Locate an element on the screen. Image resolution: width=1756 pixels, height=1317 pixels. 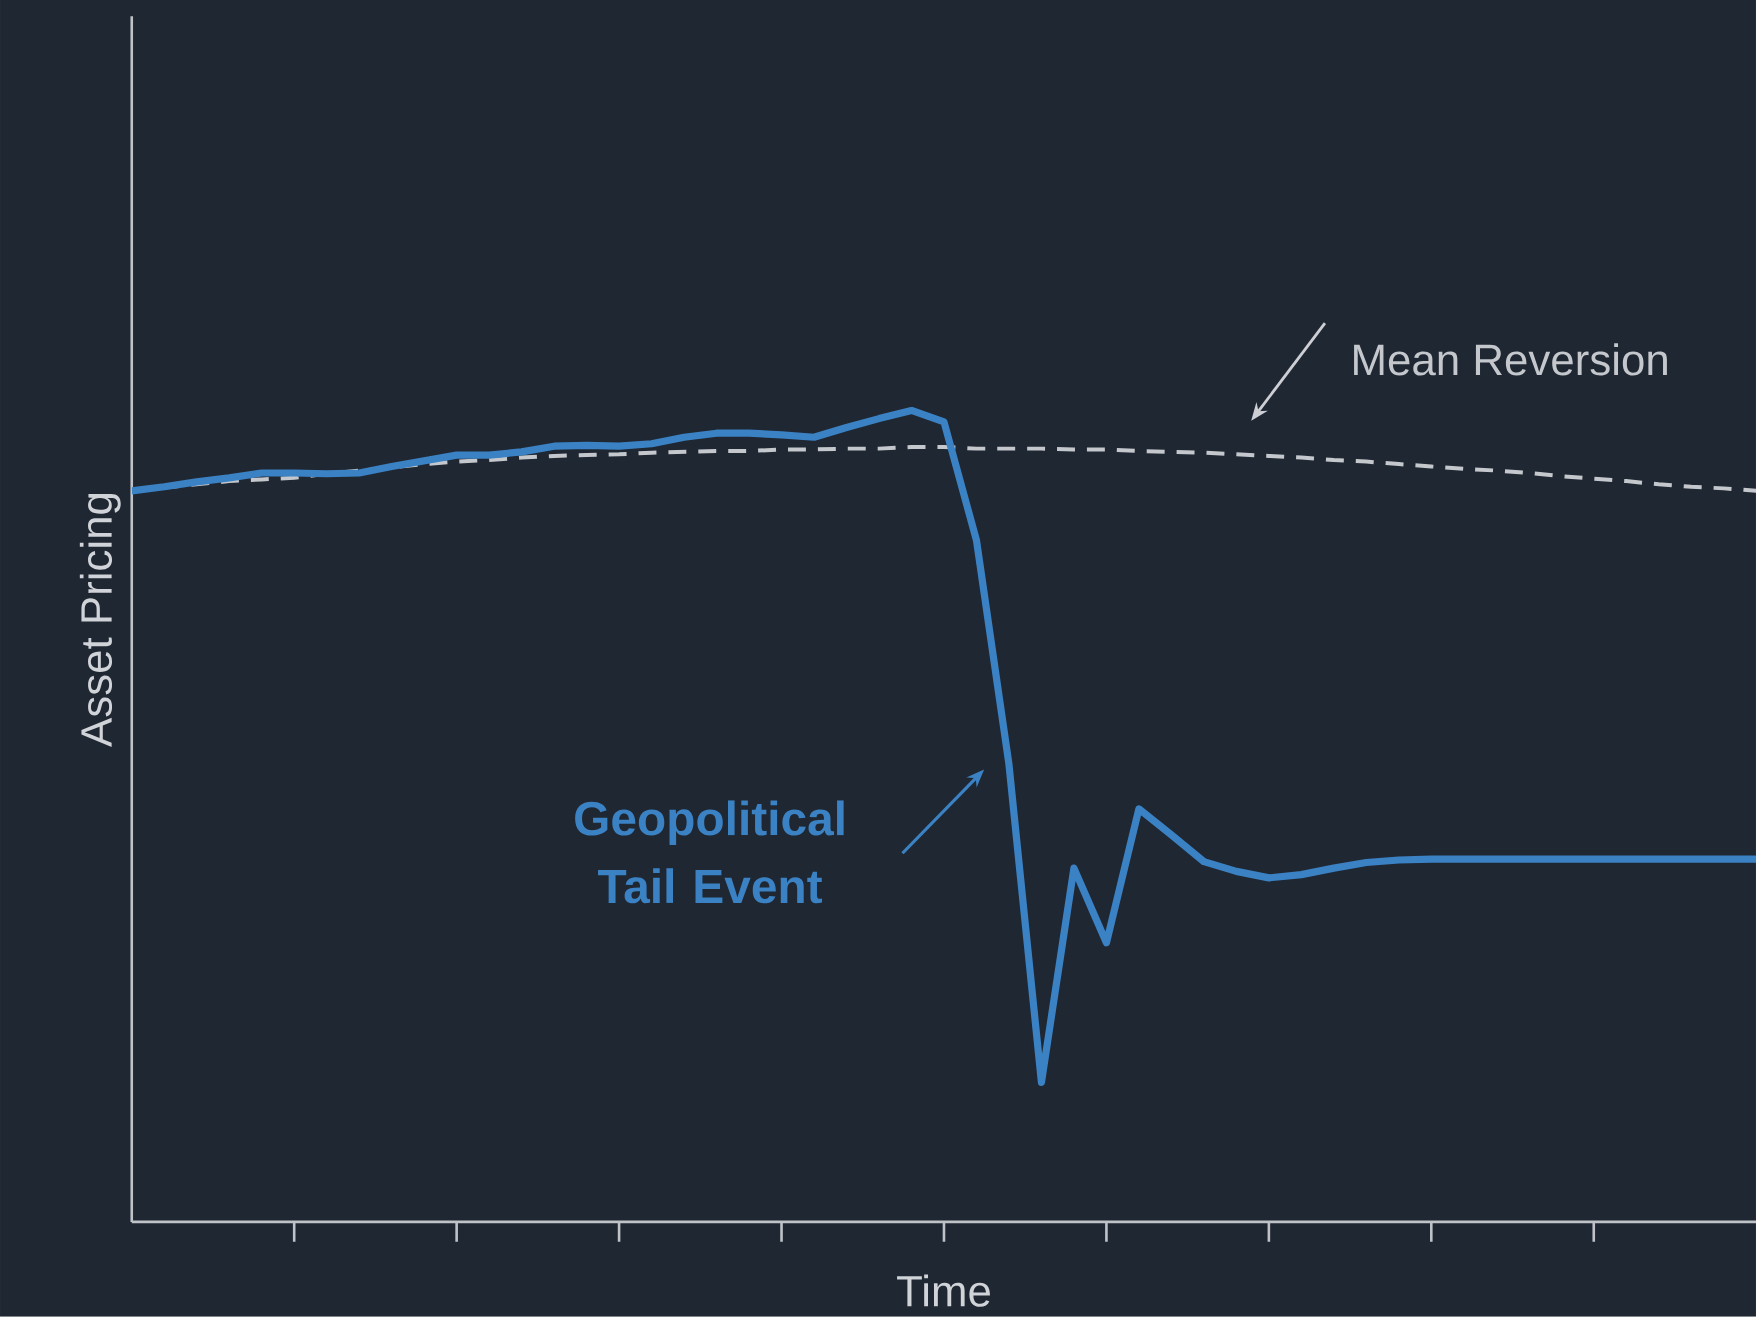
text: Mean Reversion is located at coordinates (1510, 359).